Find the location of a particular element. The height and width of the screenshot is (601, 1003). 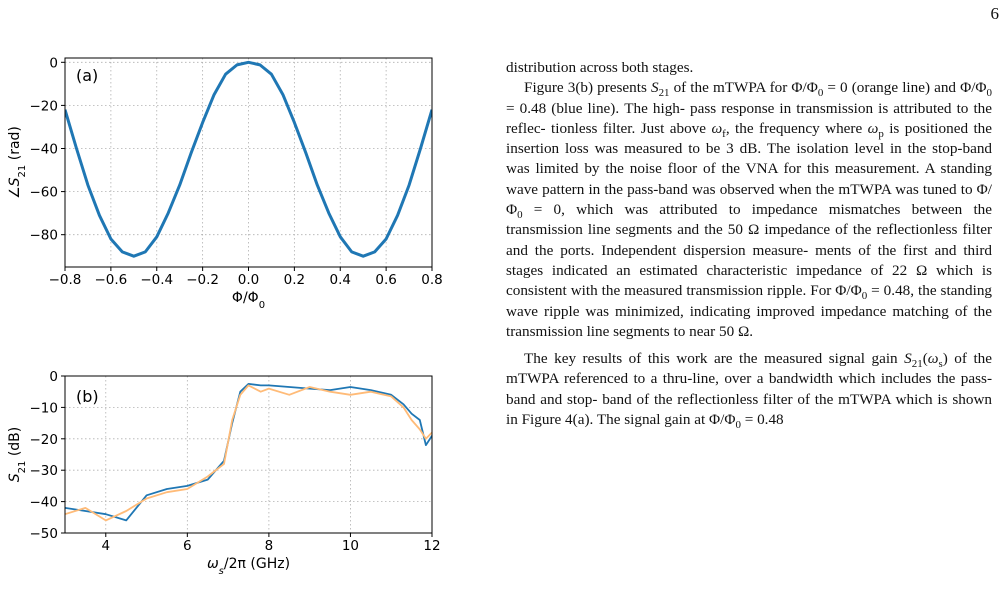

x-tick-label: −0.6 is located at coordinates (110, 280).